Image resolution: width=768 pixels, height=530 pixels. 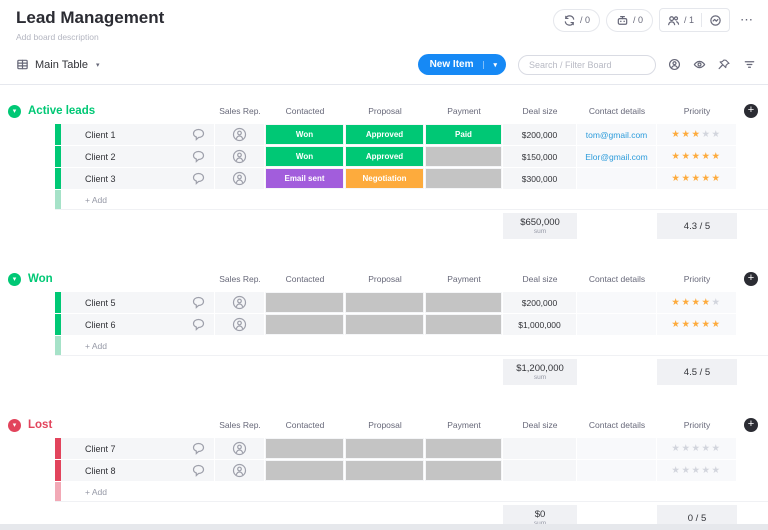 What do you see at coordinates (747, 19) in the screenshot?
I see `board-menu-icon: ⋯` at bounding box center [747, 19].